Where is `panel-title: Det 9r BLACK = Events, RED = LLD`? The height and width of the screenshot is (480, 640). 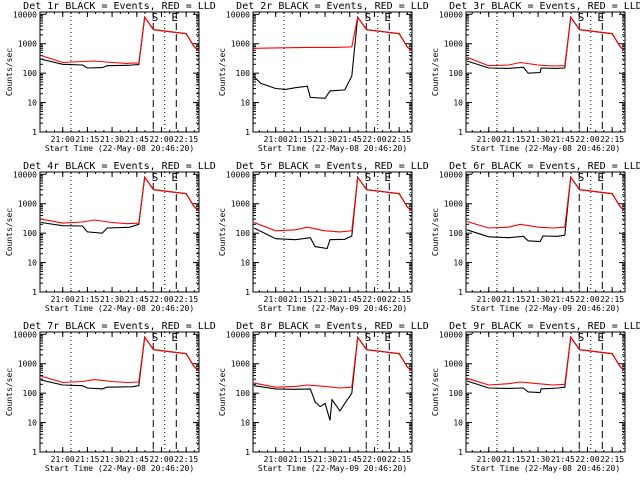 panel-title: Det 9r BLACK = Events, RED = LLD is located at coordinates (544, 326).